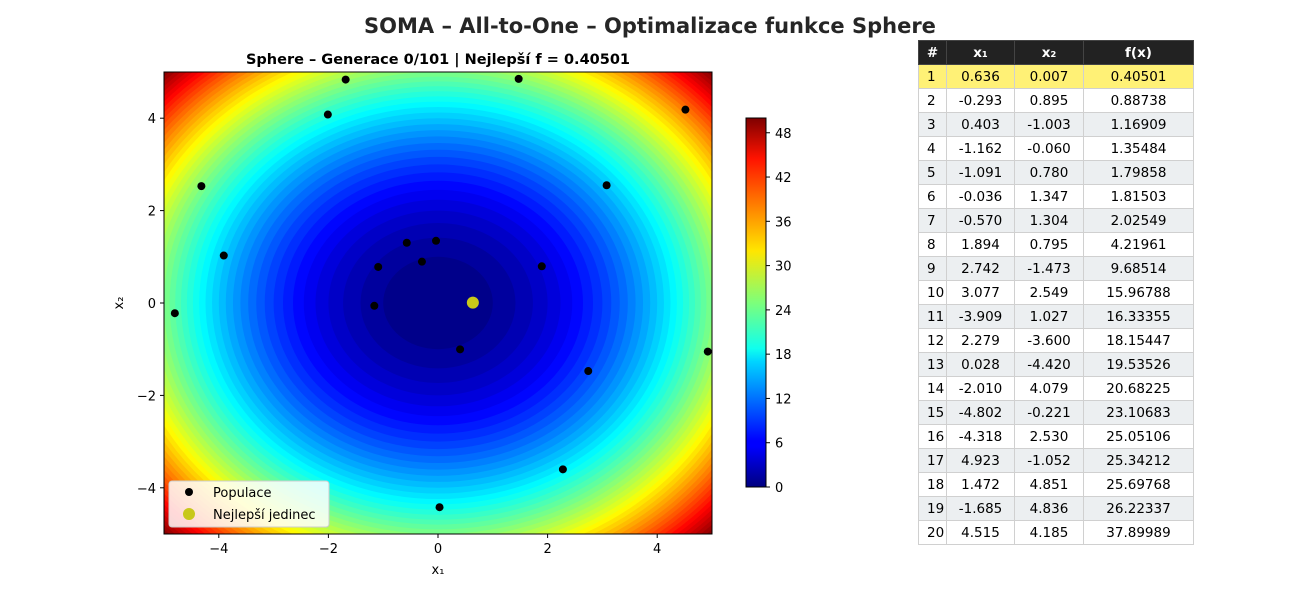  I want to click on cell-x1: 1.472, so click(980, 484).